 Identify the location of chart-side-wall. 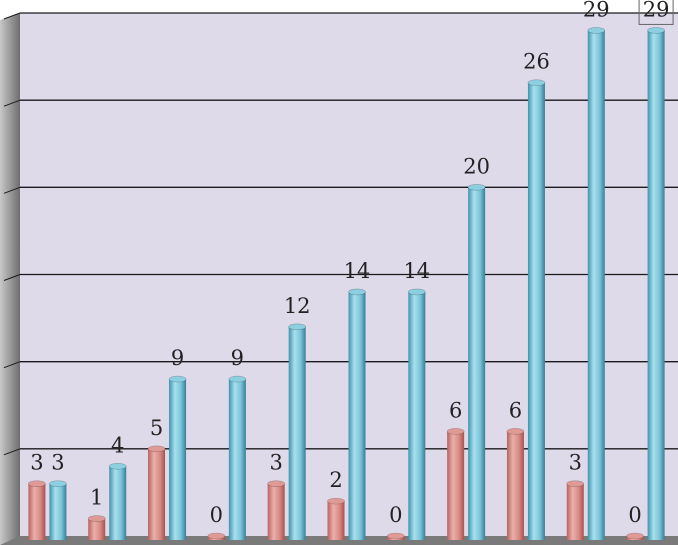
(10, 279).